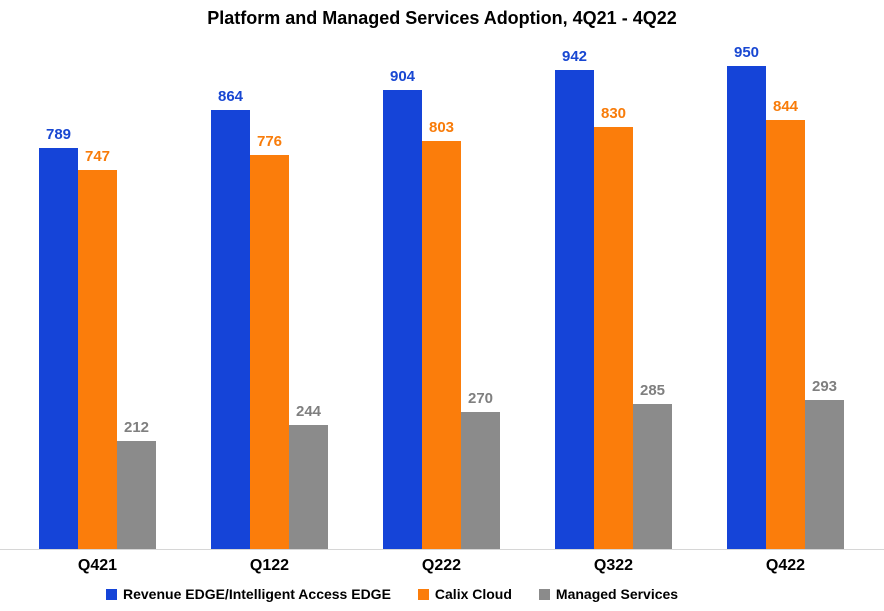 This screenshot has height=611, width=884. Describe the element at coordinates (257, 594) in the screenshot. I see `legend-label-revenue-edge: Revenue EDGE/Intelligent Access EDGE` at that location.